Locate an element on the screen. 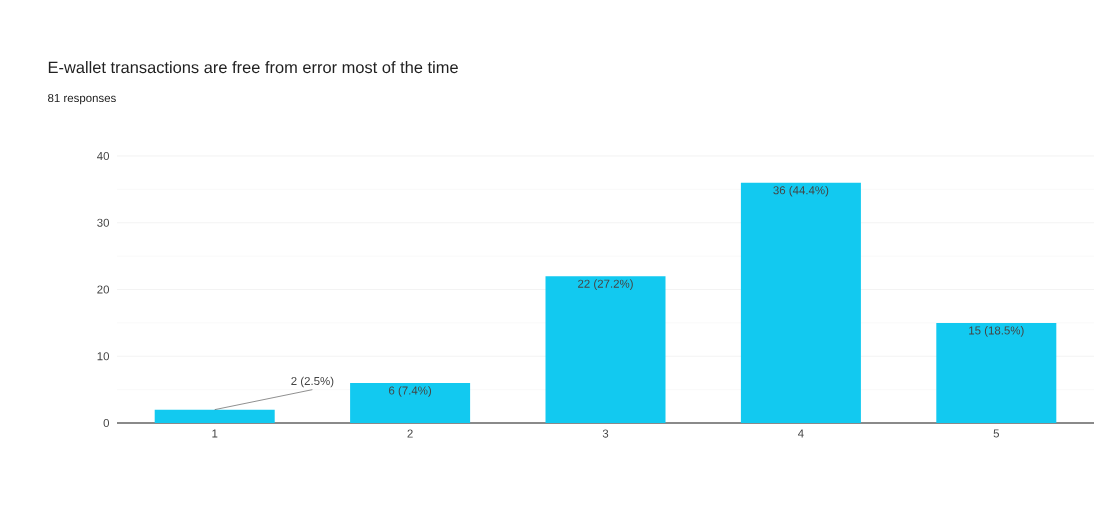 The image size is (1094, 528). y-tick-label: 20 is located at coordinates (103, 289).